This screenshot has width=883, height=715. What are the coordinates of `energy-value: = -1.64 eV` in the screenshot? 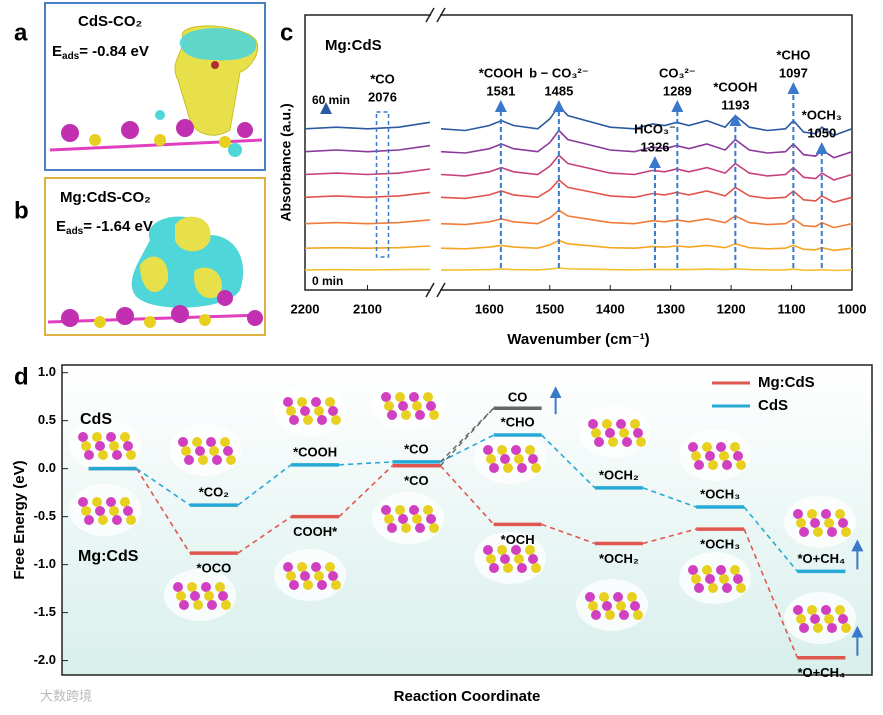 It's located at (118, 226).